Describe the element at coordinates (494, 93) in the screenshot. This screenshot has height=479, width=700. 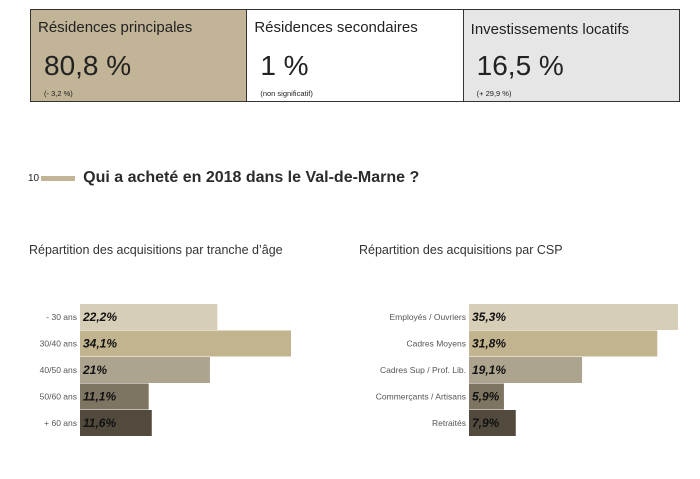
I see `stat-note: (+ 29,9 %)` at that location.